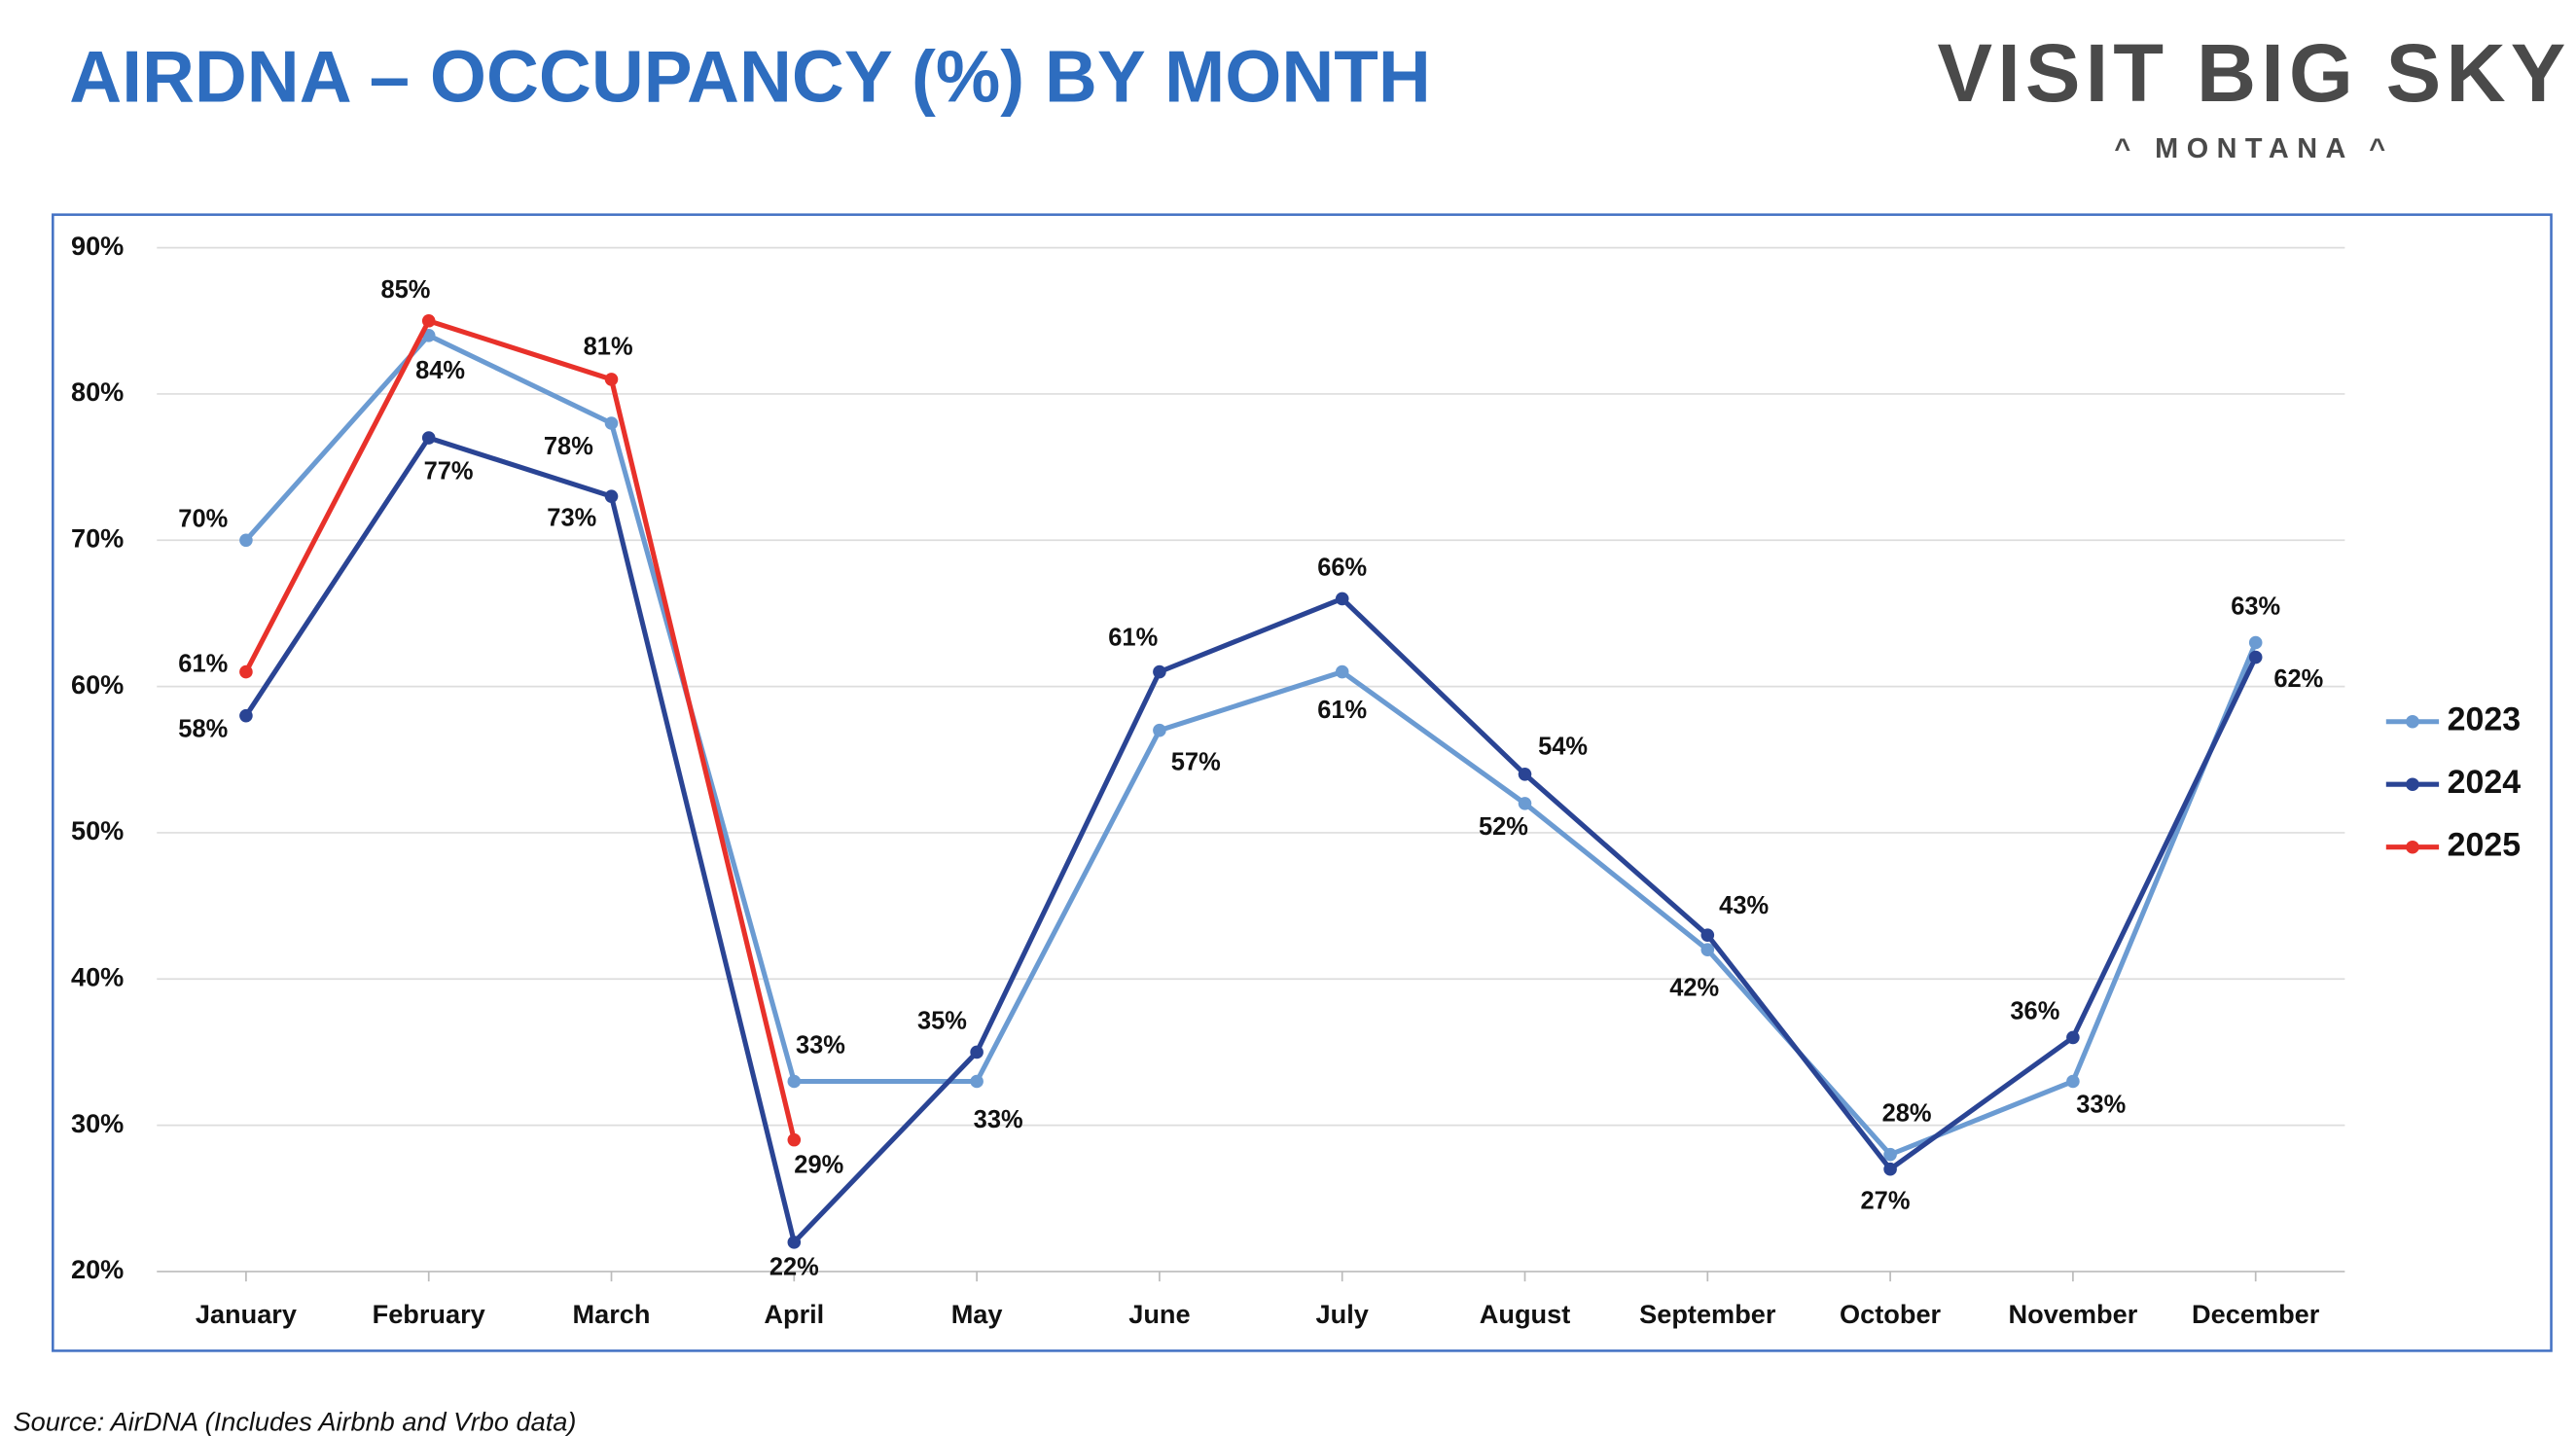 The image size is (2576, 1436). What do you see at coordinates (1342, 568) in the screenshot?
I see `data-label: 66%` at bounding box center [1342, 568].